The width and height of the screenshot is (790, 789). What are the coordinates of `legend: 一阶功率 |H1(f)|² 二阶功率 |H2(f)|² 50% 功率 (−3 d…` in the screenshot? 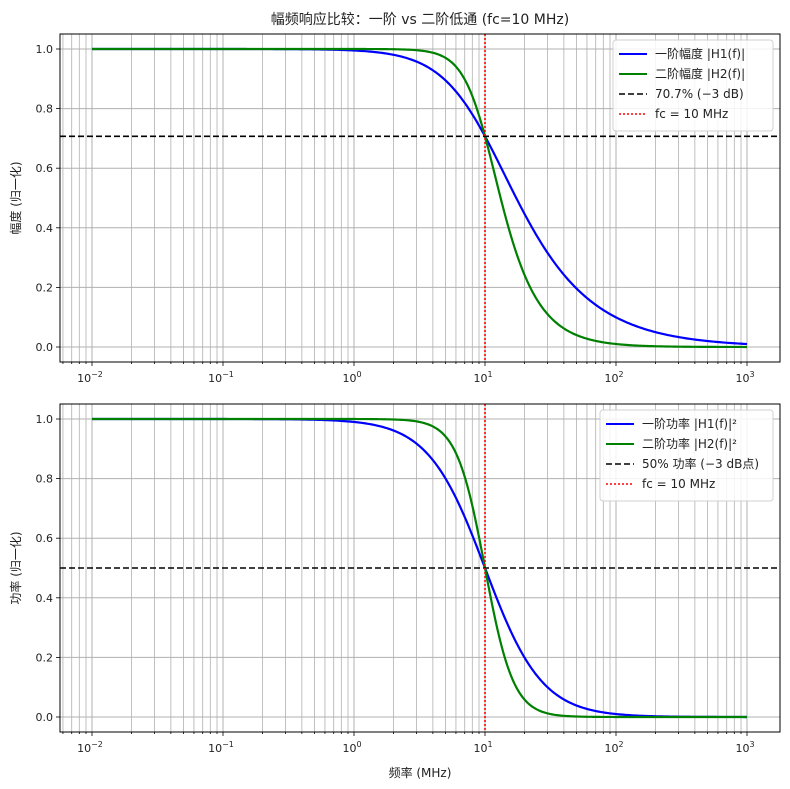 It's located at (686, 455).